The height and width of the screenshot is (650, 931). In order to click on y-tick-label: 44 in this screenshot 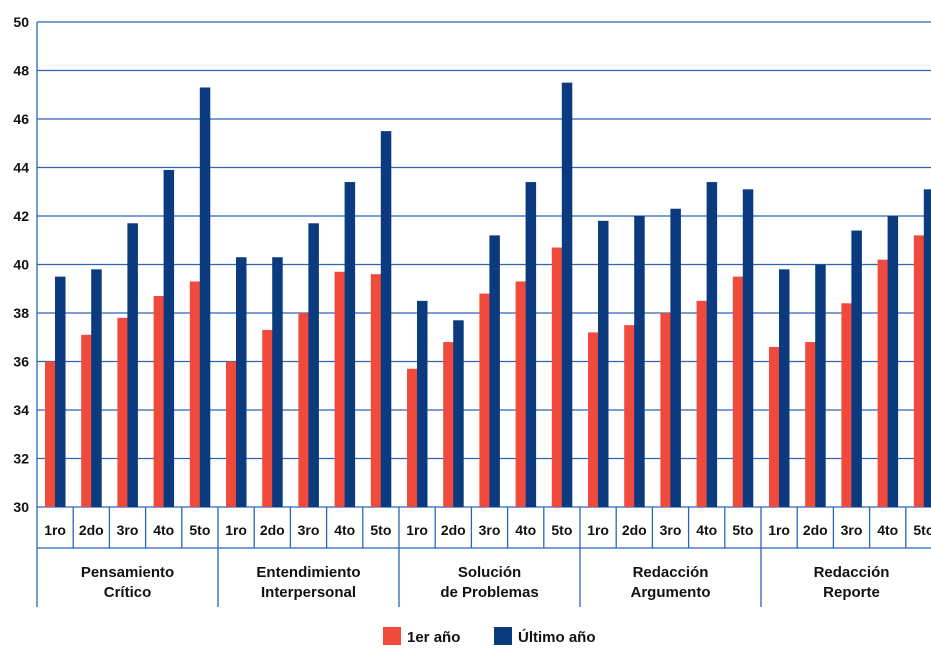, I will do `click(21, 168)`.